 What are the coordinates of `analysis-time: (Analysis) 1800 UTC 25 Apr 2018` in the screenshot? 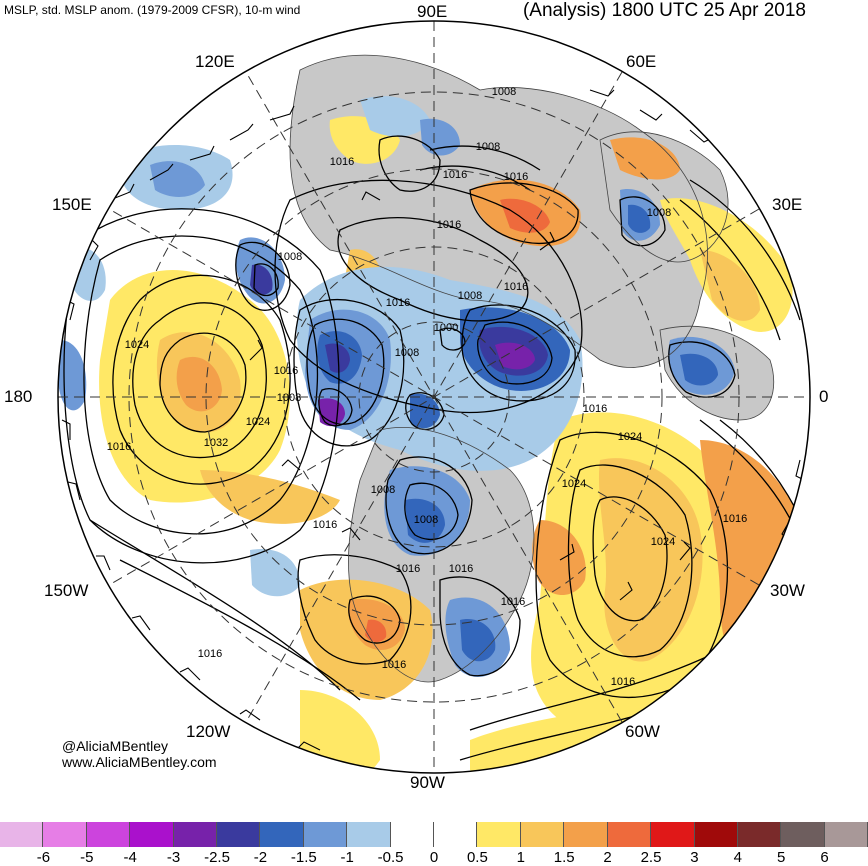 It's located at (664, 10).